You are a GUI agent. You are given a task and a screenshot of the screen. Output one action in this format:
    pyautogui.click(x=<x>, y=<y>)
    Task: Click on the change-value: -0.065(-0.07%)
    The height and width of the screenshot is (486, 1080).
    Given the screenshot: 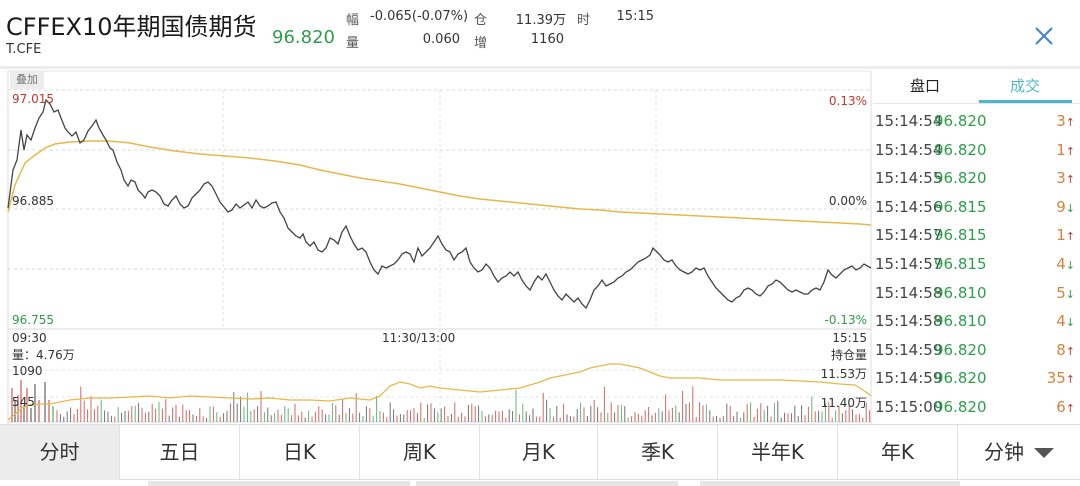 What is the action you would take?
    pyautogui.click(x=419, y=16)
    